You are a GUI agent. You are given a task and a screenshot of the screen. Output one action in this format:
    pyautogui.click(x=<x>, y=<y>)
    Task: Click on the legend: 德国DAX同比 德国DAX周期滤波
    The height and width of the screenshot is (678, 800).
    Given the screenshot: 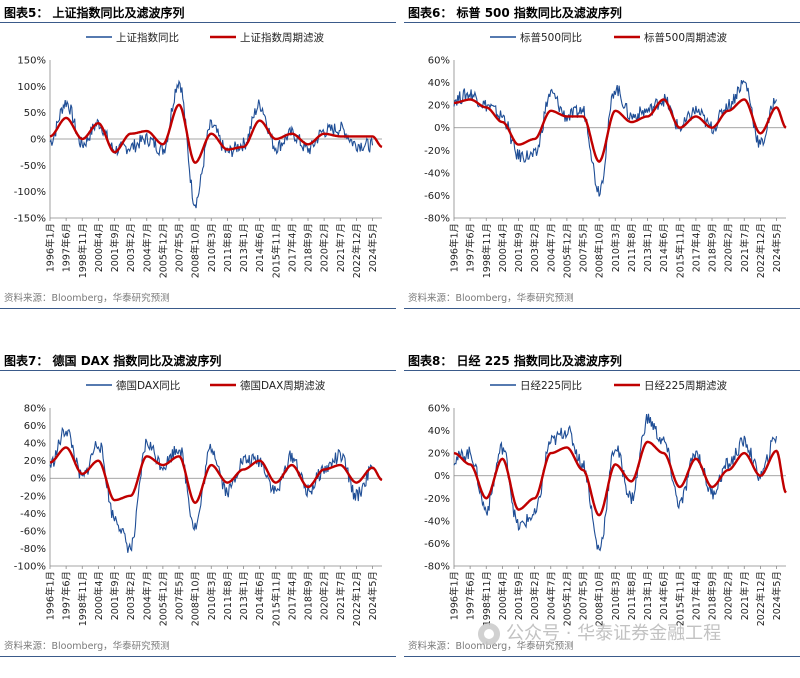 What is the action you would take?
    pyautogui.click(x=206, y=385)
    